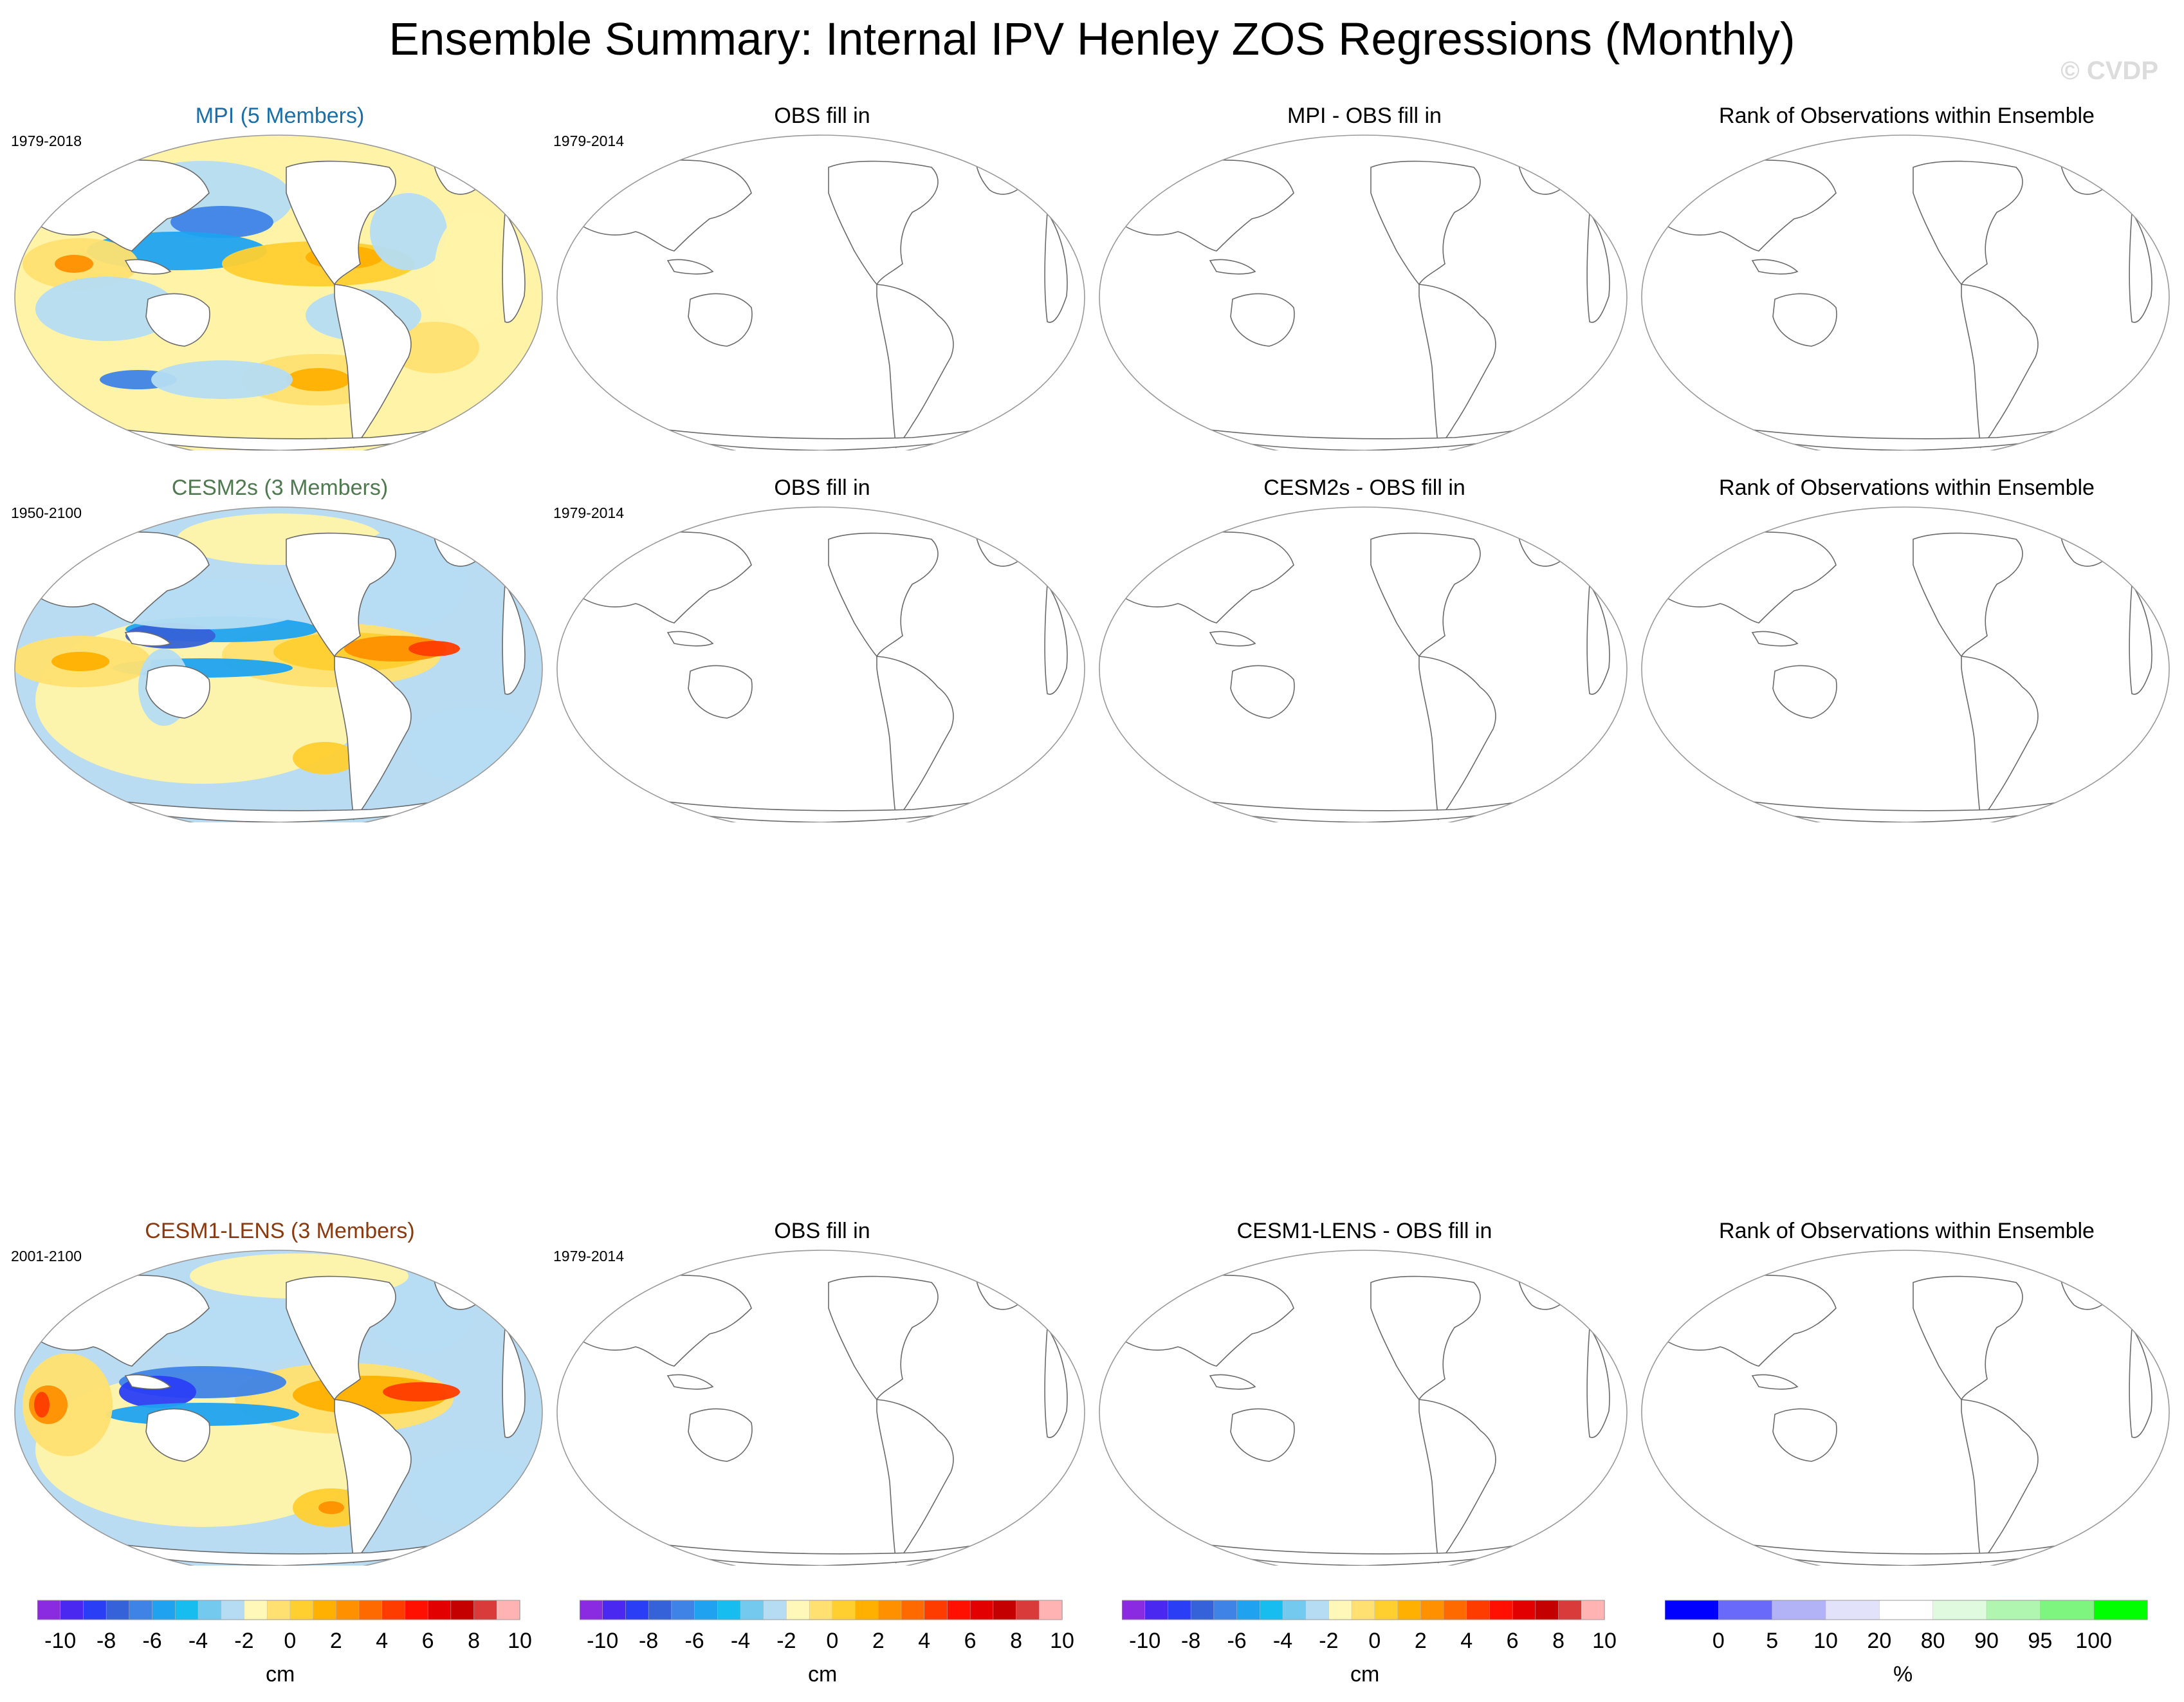 The width and height of the screenshot is (2184, 1702). What do you see at coordinates (280, 488) in the screenshot?
I see `panel-title: CESM2s (3 Members)` at bounding box center [280, 488].